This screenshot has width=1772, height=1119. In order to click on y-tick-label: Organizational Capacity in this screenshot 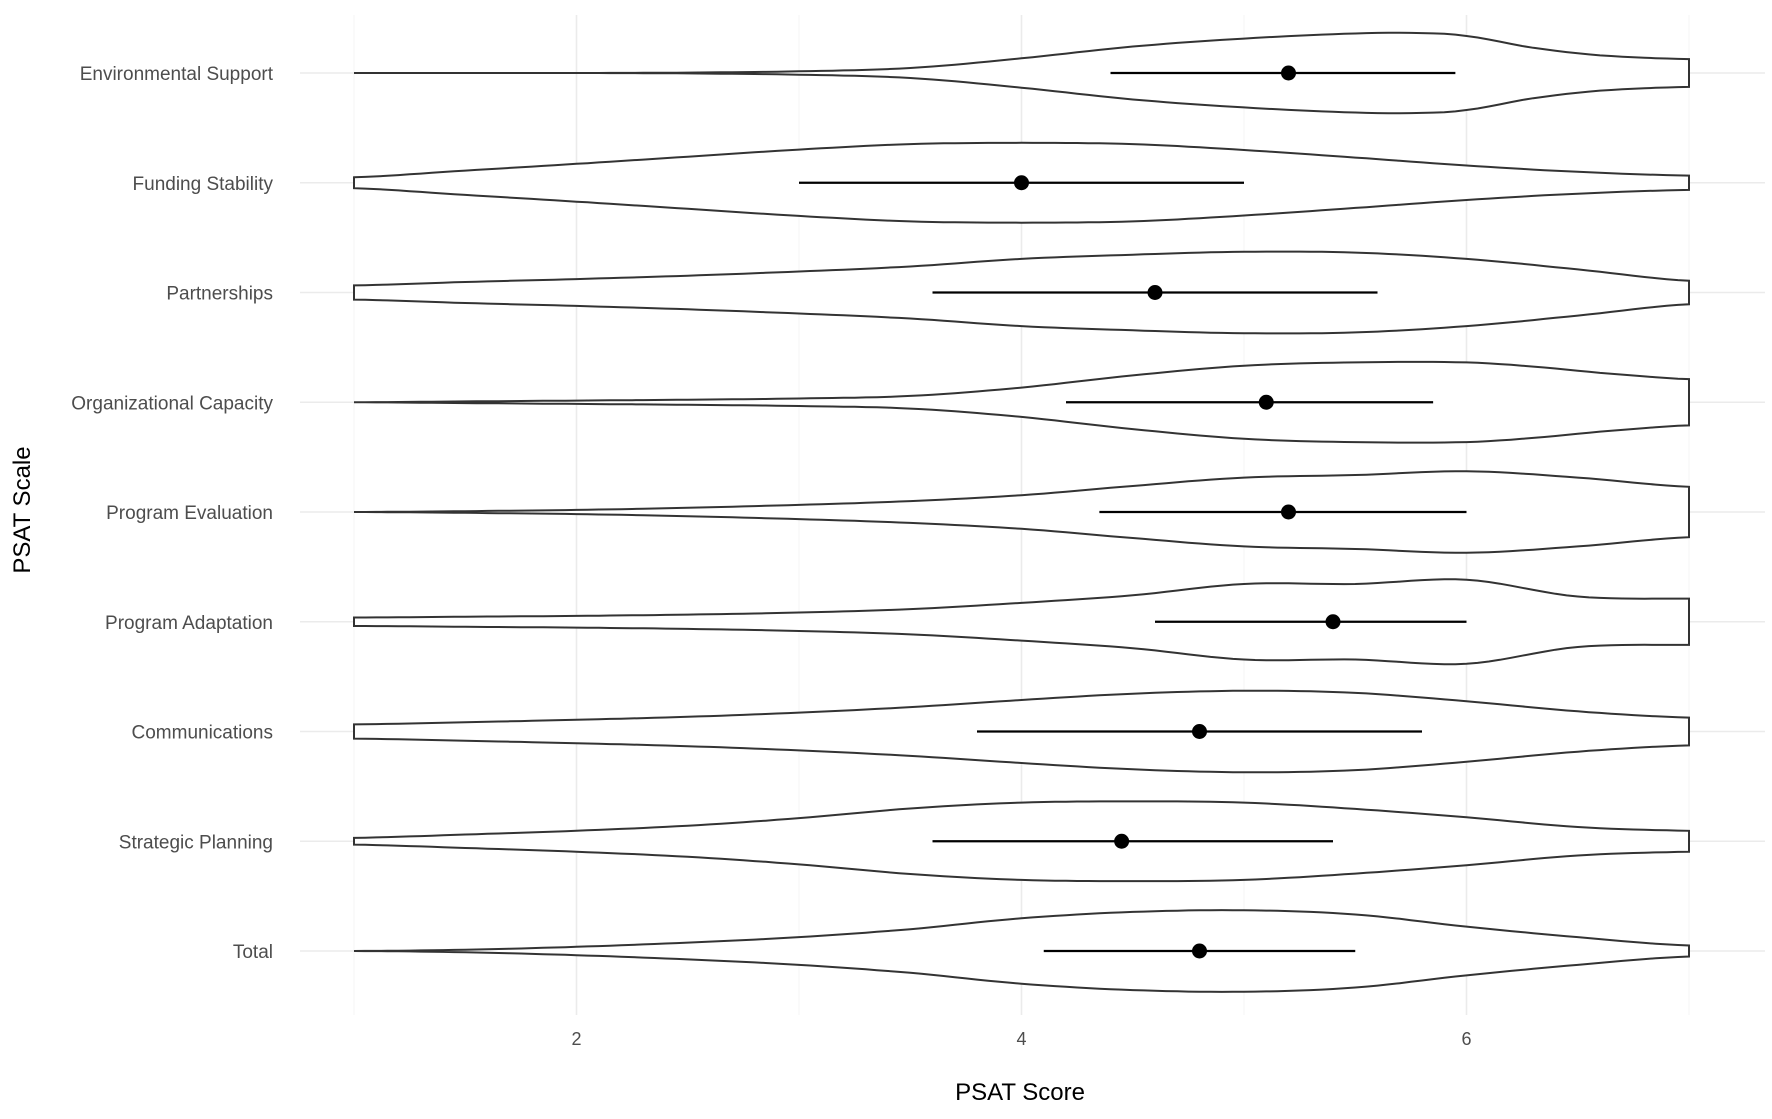, I will do `click(172, 403)`.